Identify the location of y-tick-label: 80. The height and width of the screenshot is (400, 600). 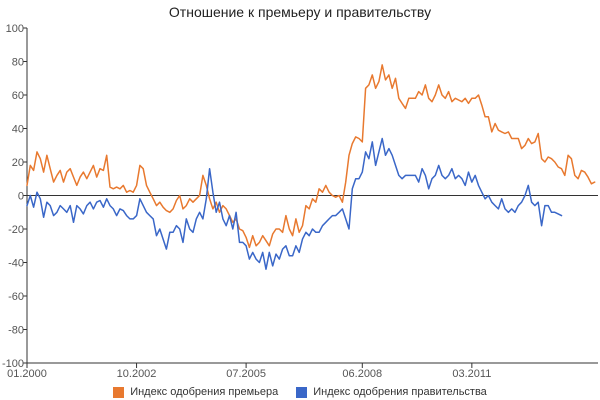
(18, 63).